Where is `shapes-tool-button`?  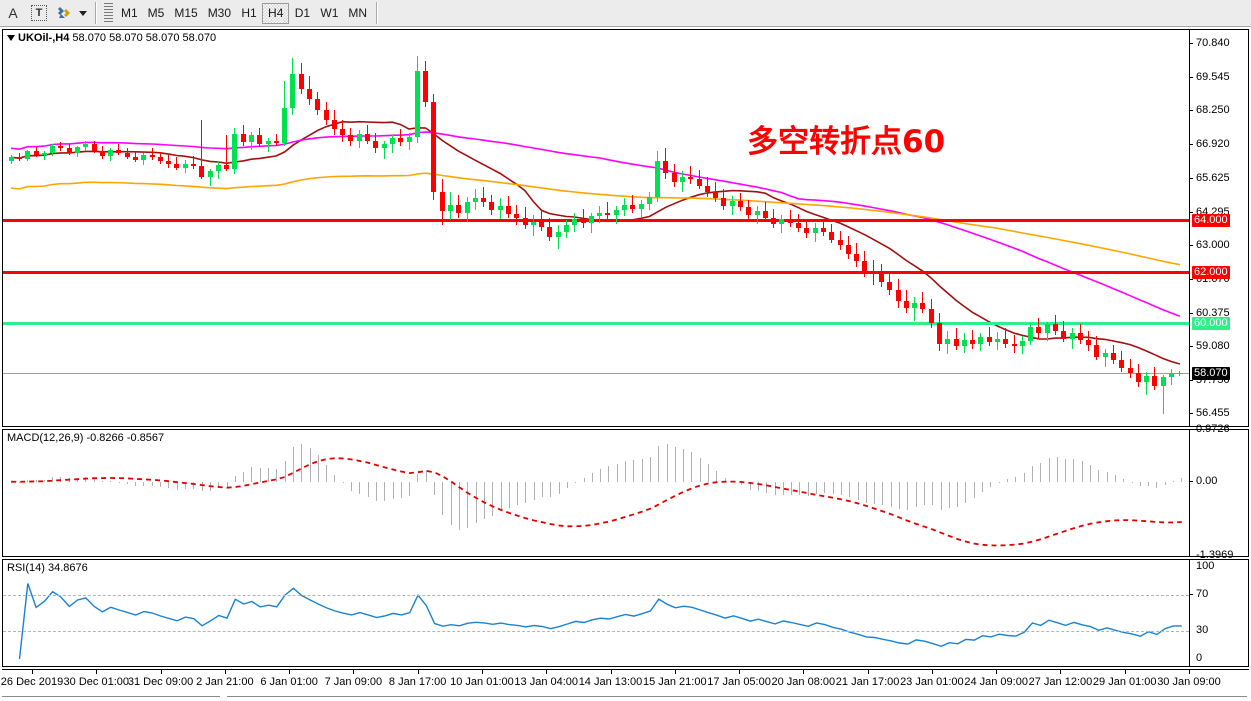
shapes-tool-button is located at coordinates (65, 13).